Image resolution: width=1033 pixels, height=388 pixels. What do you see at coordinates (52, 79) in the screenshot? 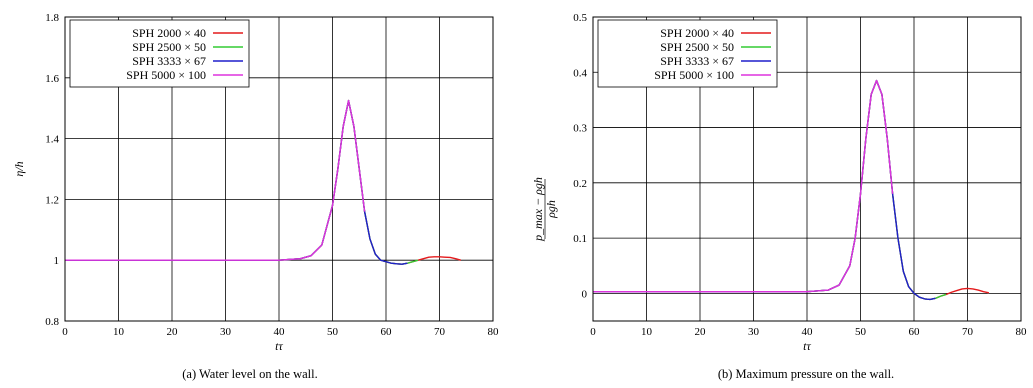
I see `y-tick-label: 1.6` at bounding box center [52, 79].